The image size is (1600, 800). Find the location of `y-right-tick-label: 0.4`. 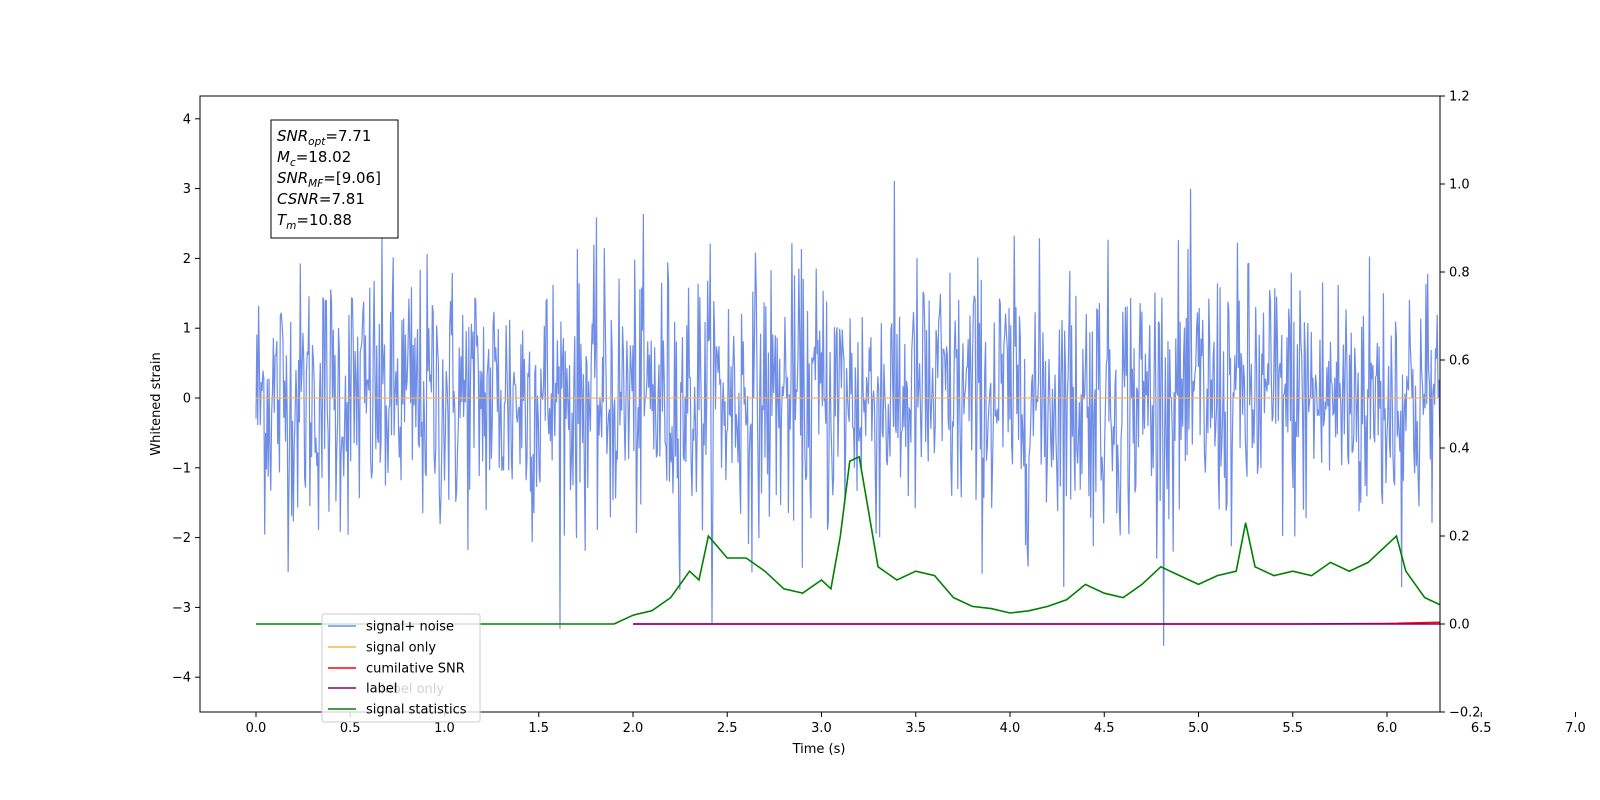

y-right-tick-label: 0.4 is located at coordinates (1459, 449).